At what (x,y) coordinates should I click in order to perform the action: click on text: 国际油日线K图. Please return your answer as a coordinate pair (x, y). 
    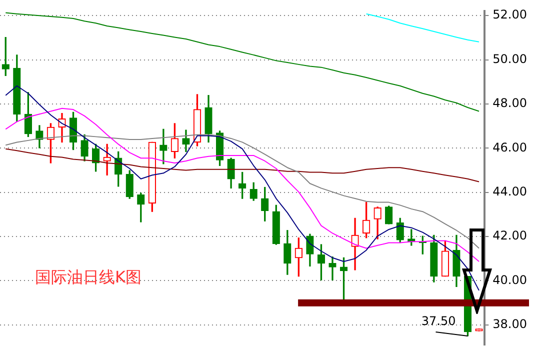
    Looking at the image, I should click on (88, 277).